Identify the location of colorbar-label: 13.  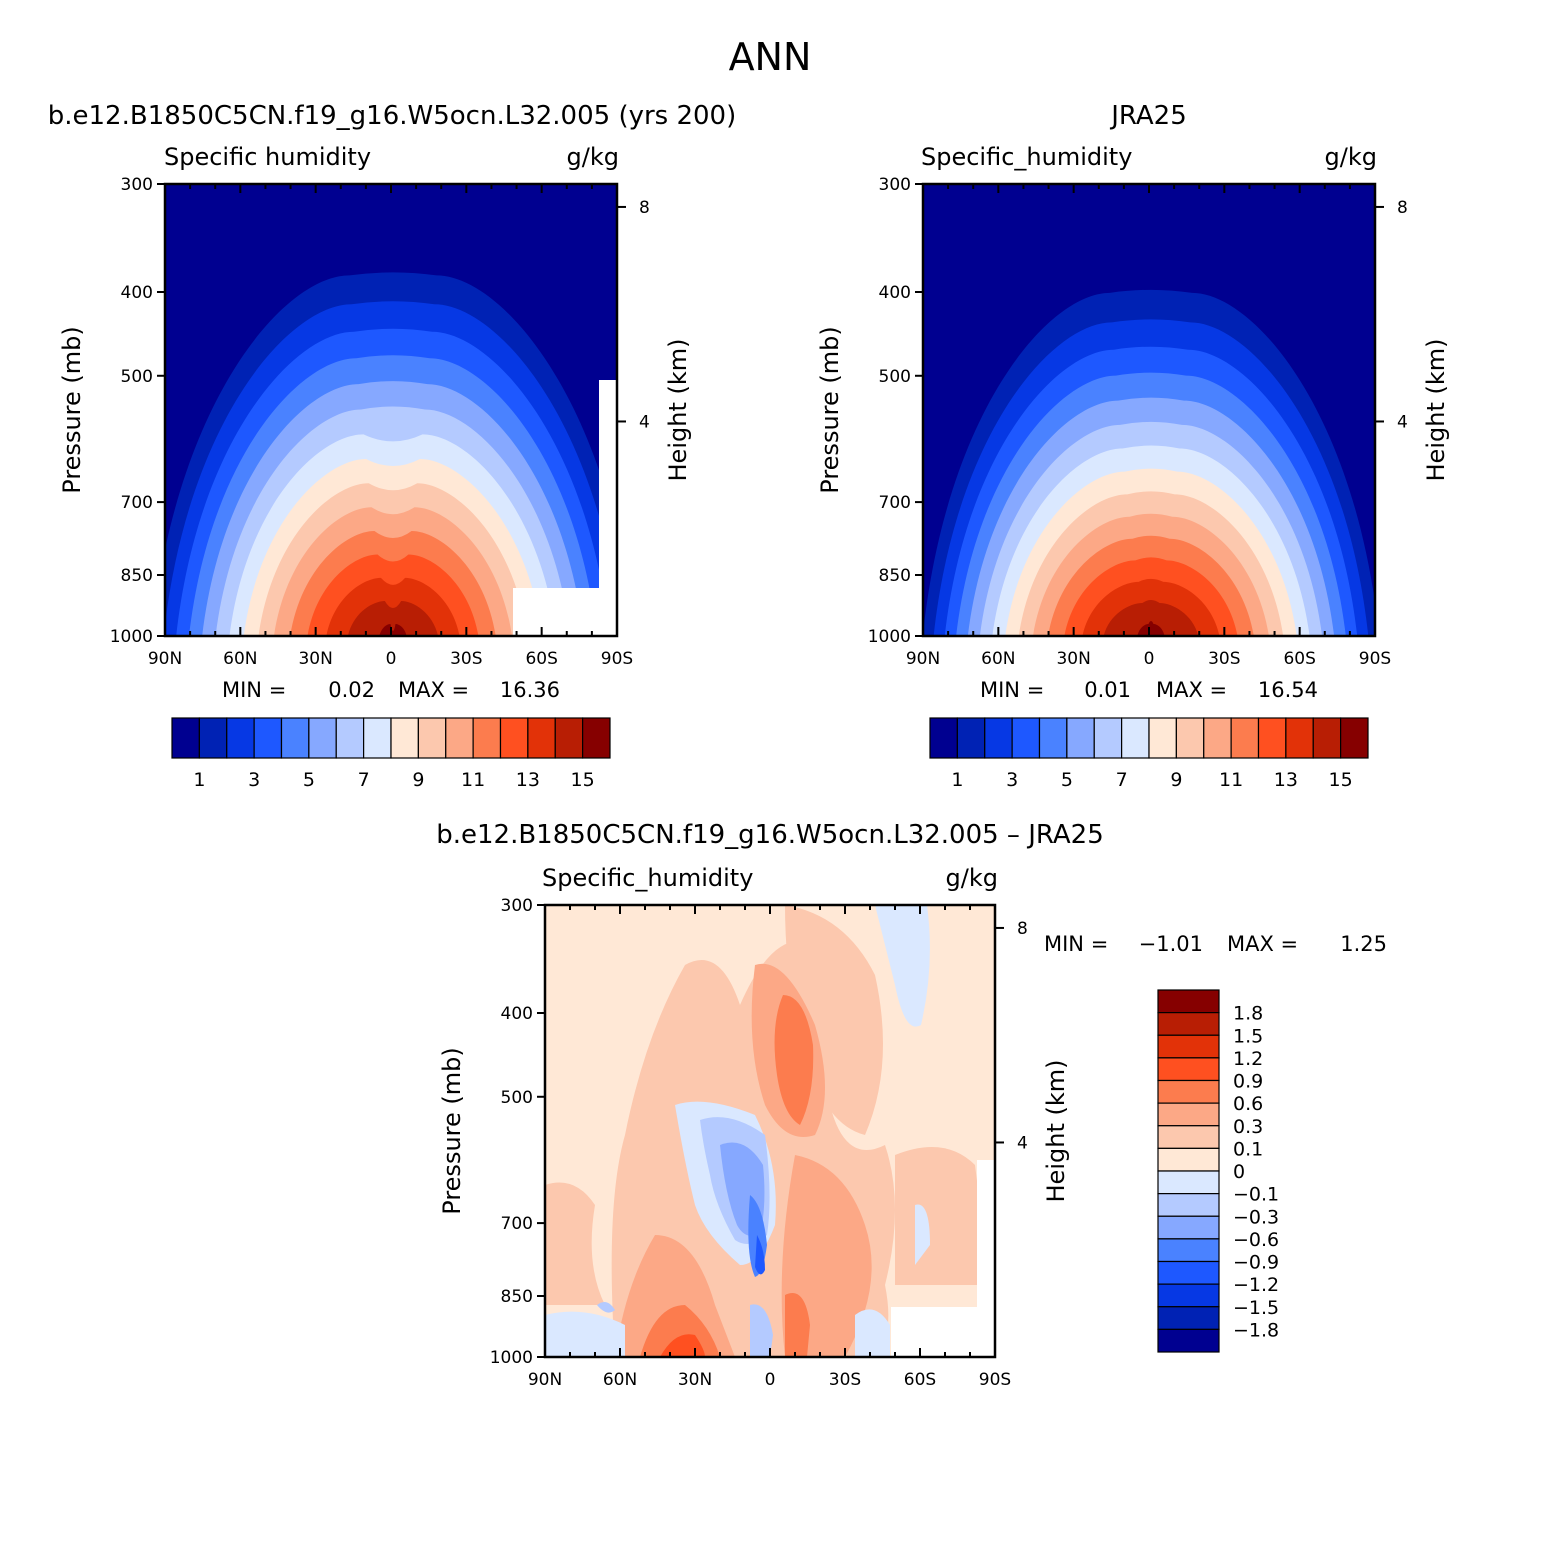
(528, 780).